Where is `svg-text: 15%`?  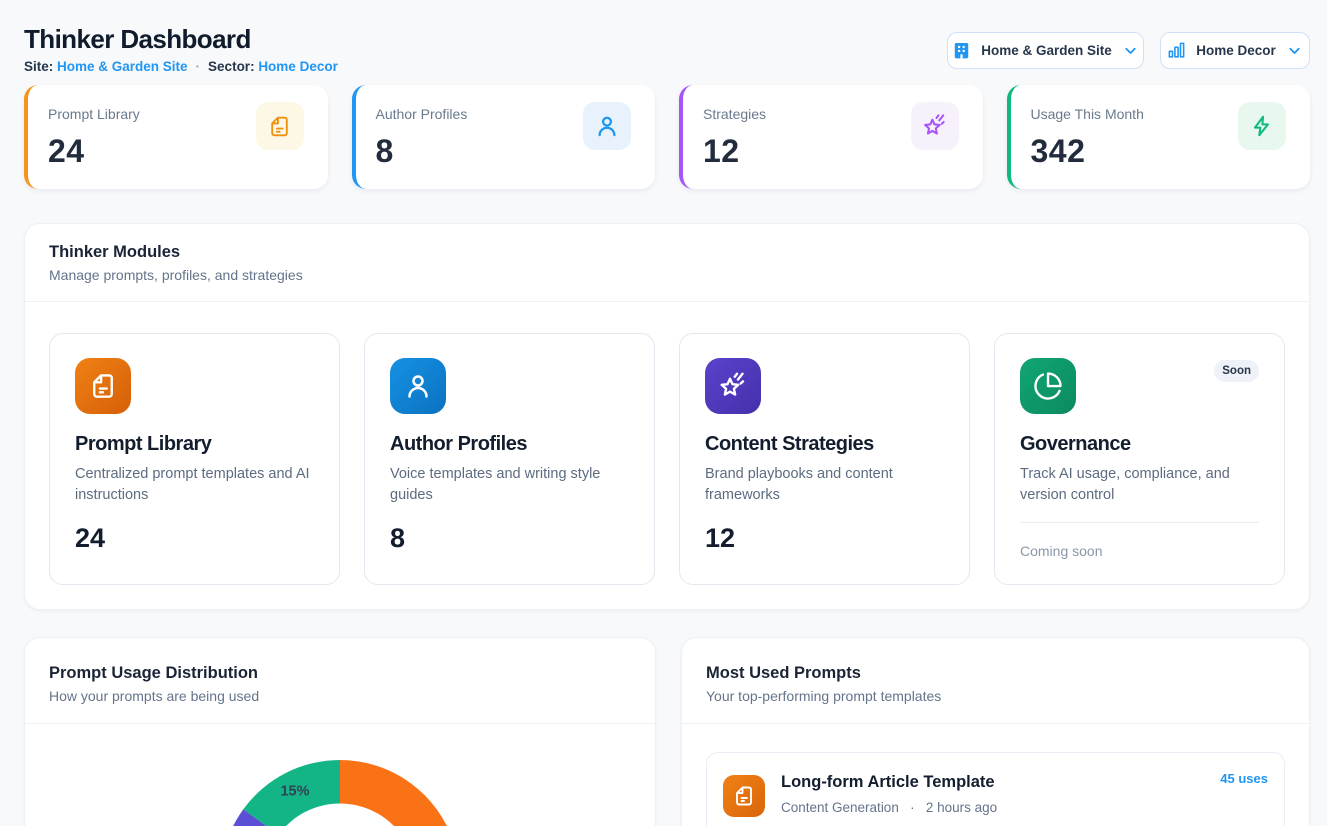
svg-text: 15% is located at coordinates (294, 791).